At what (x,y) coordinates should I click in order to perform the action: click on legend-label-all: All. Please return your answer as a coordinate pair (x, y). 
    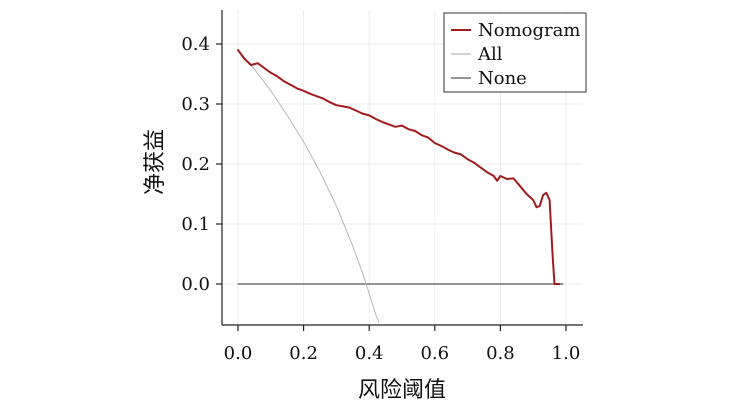
    Looking at the image, I should click on (490, 54).